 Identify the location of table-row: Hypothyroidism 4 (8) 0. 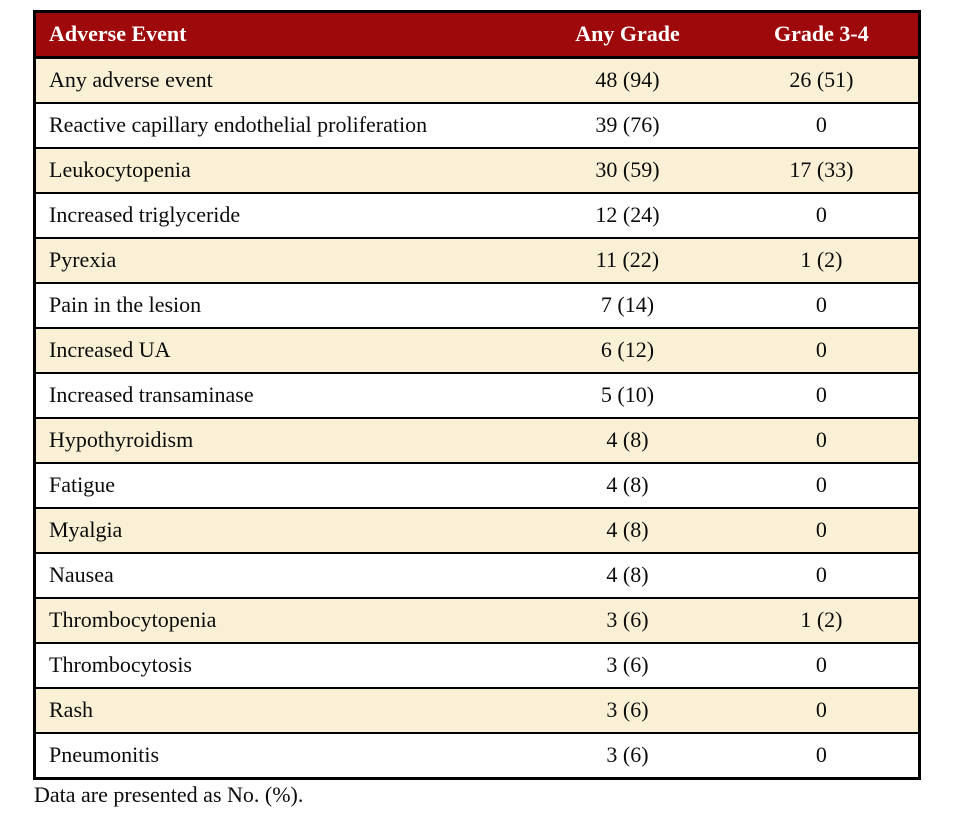
(477, 440).